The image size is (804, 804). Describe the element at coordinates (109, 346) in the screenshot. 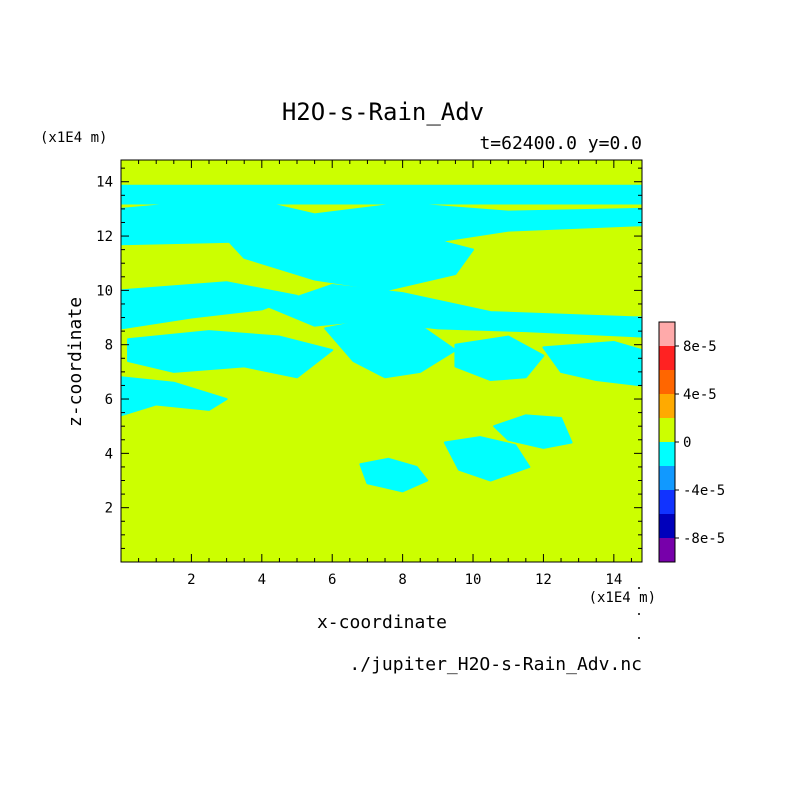

I see `y-tick-label: 8` at that location.